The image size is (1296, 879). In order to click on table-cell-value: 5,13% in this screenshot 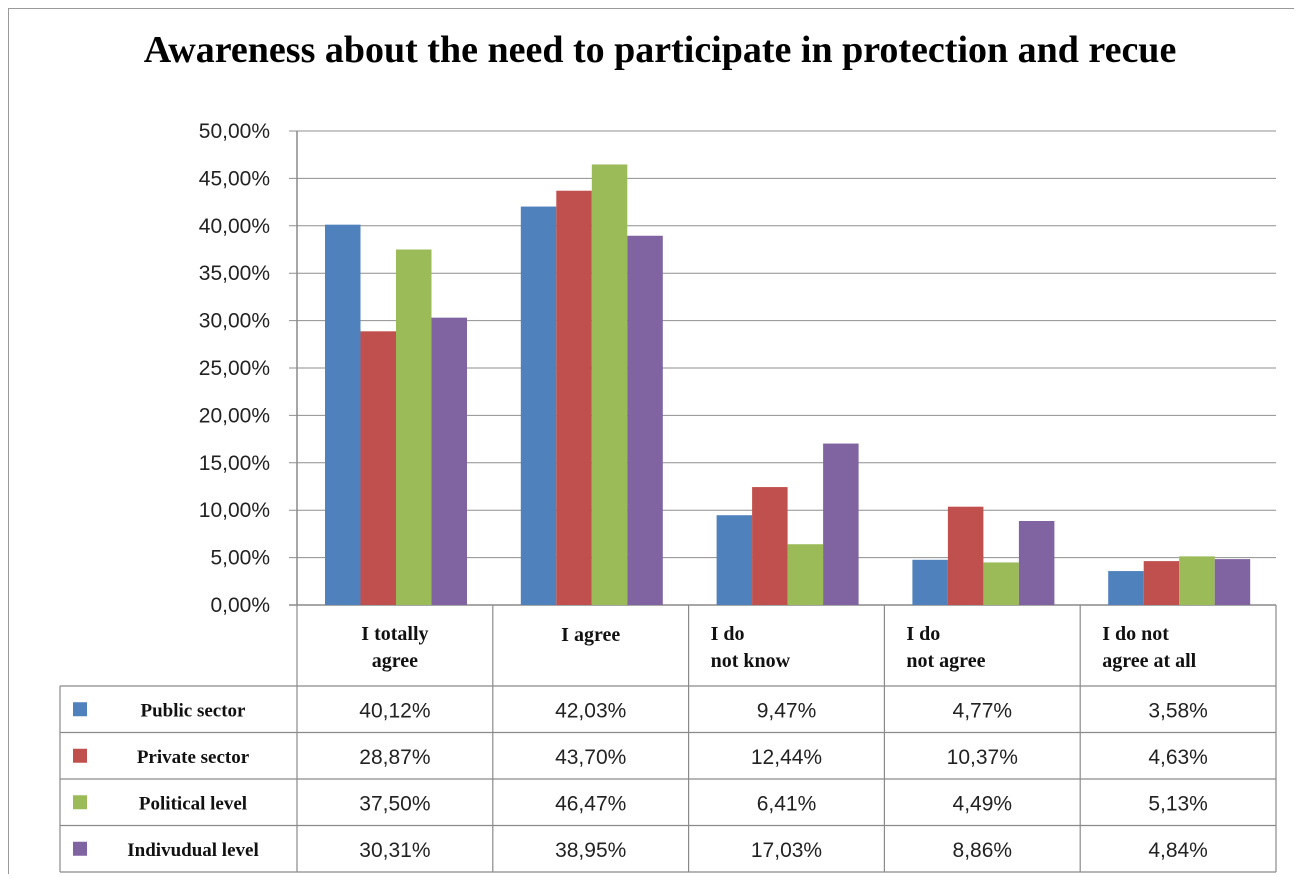, I will do `click(1178, 803)`.